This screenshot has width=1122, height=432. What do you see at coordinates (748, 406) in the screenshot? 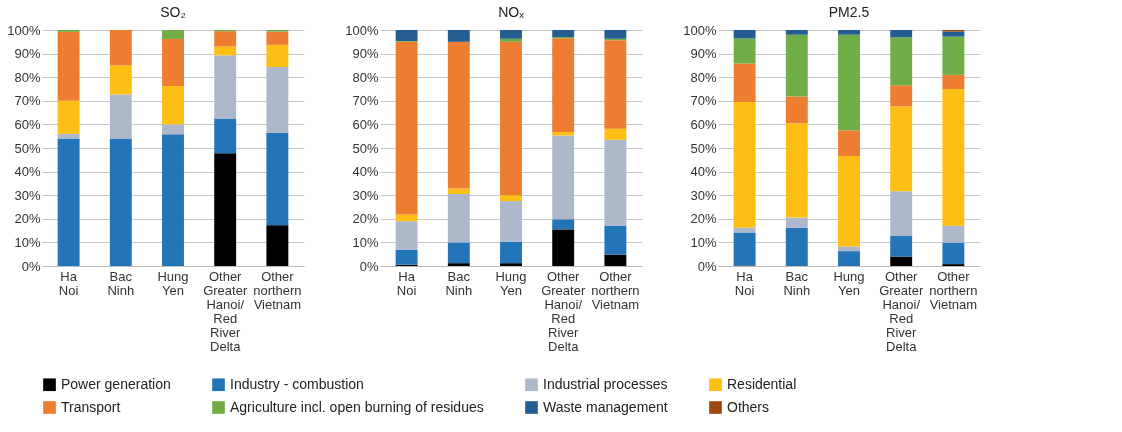
I see `legend-label: Others` at bounding box center [748, 406].